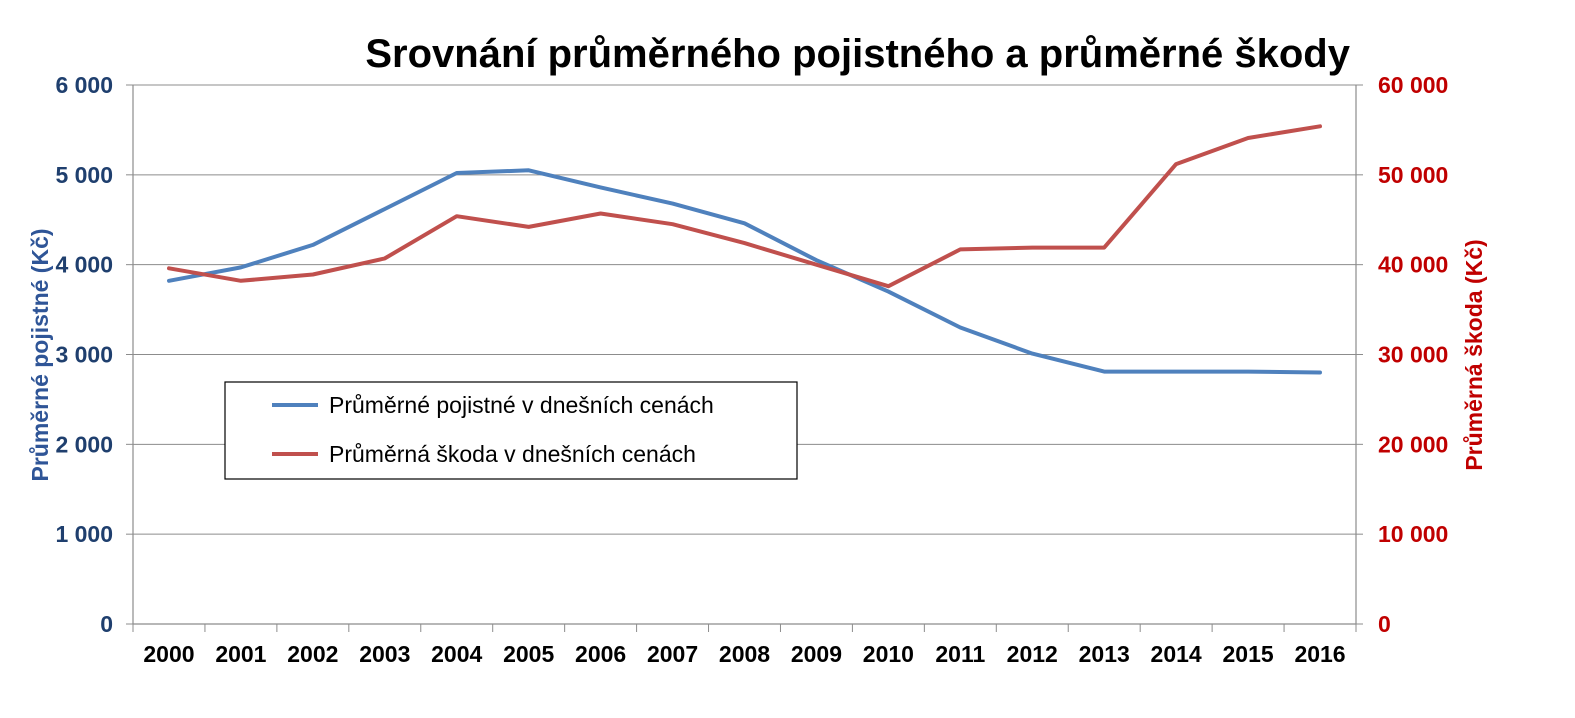  I want to click on x-tick-label: 2009, so click(816, 654).